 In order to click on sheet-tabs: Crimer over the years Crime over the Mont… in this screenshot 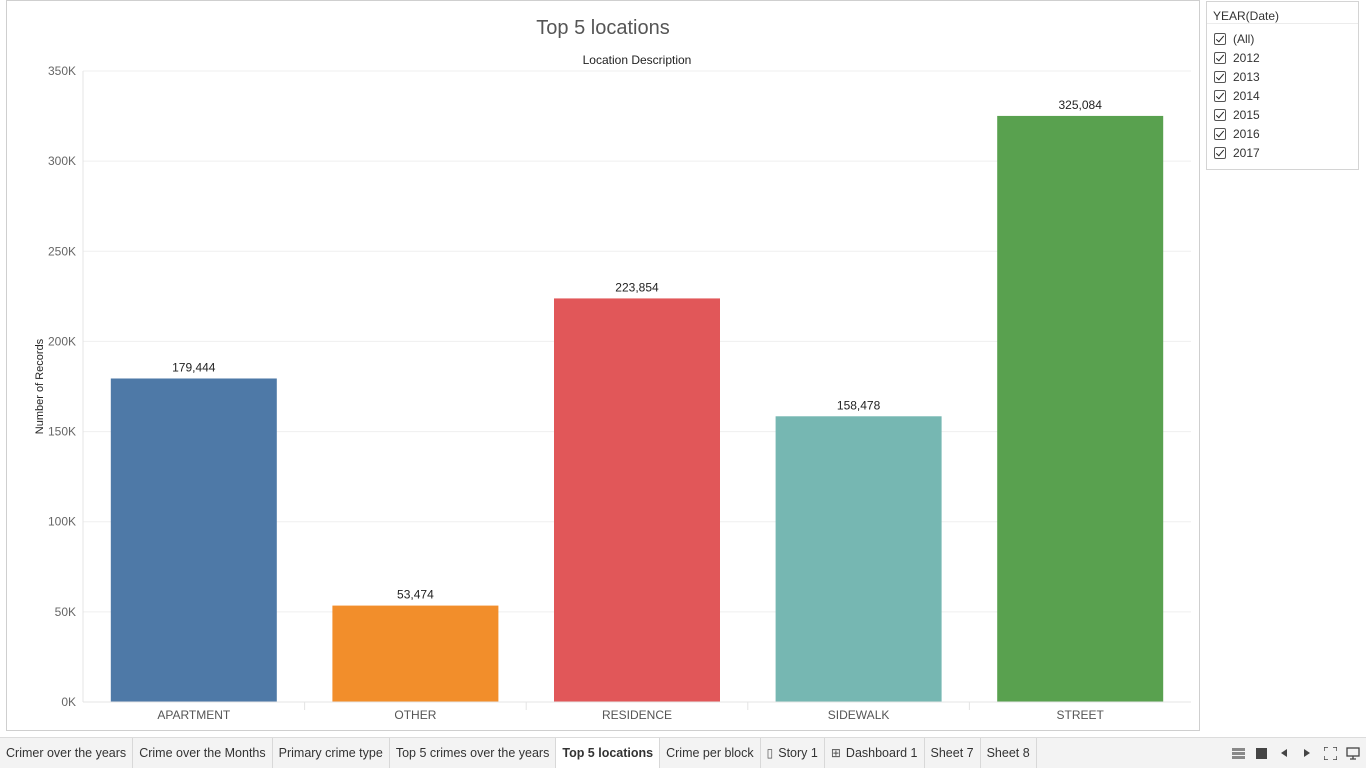, I will do `click(683, 753)`.